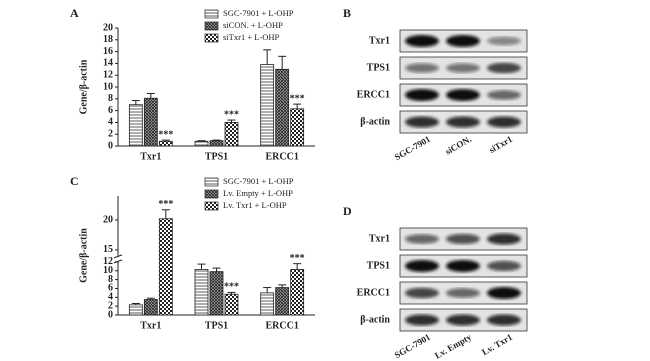 The height and width of the screenshot is (361, 650). What do you see at coordinates (74, 13) in the screenshot?
I see `panel-label: A` at bounding box center [74, 13].